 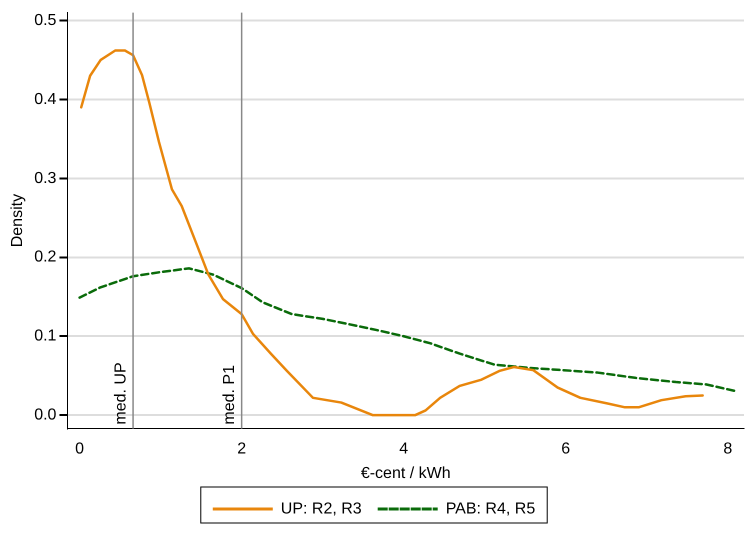 What do you see at coordinates (229, 394) in the screenshot?
I see `ref-line-label: med. P1` at bounding box center [229, 394].